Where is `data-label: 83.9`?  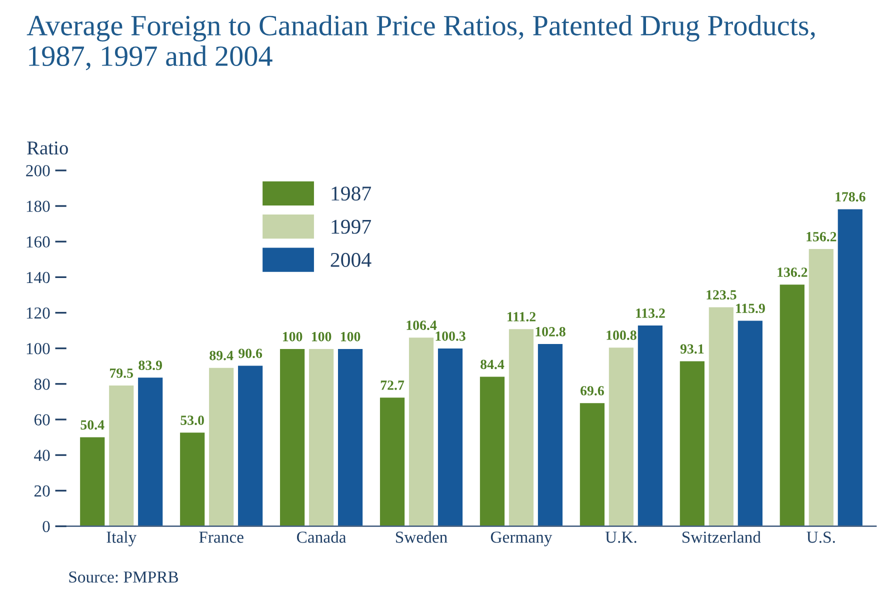 data-label: 83.9 is located at coordinates (150, 365).